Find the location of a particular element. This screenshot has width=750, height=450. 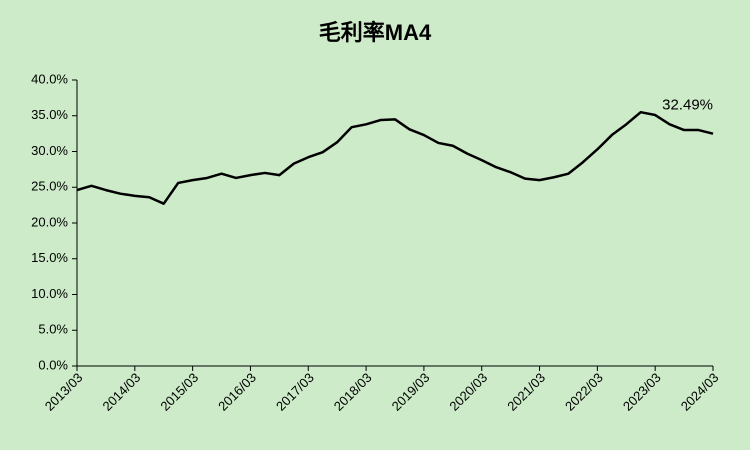

y-tick-label: 30.0% is located at coordinates (49, 150).